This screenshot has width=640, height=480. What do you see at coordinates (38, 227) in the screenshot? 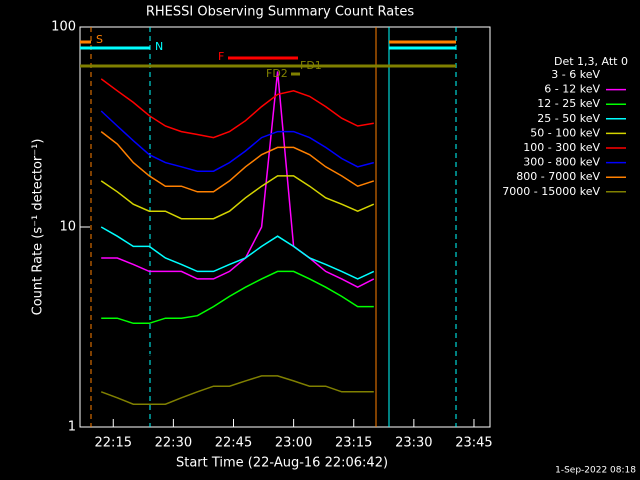
I see `y-axis-label: Count Rate (s⁻¹ detector⁻¹)` at bounding box center [38, 227].